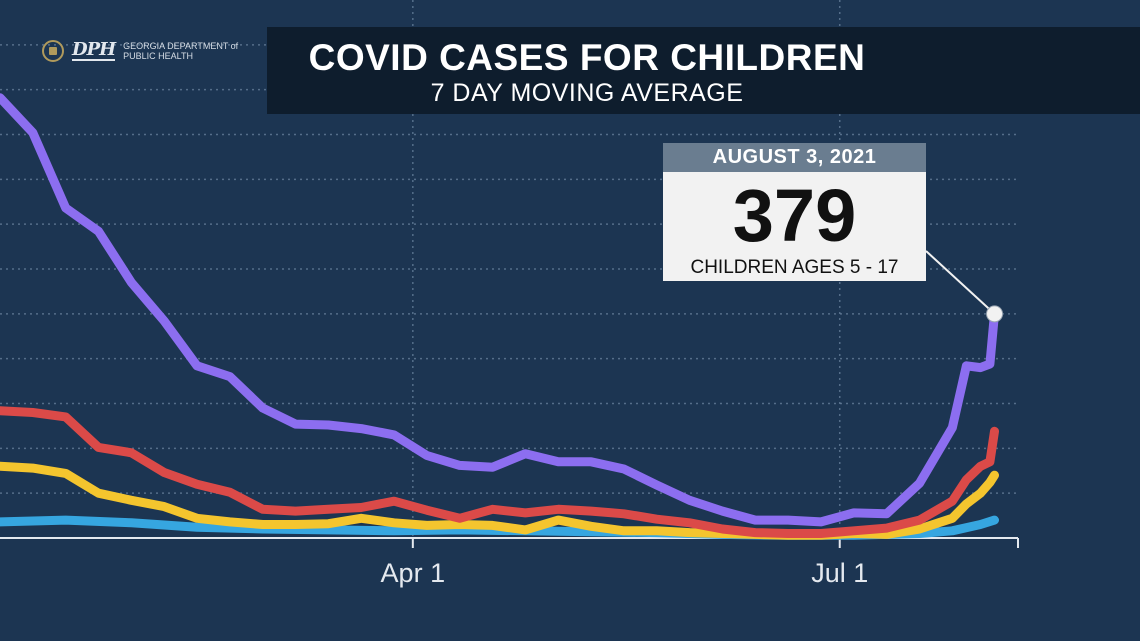 The image size is (1140, 641). I want to click on georgia-seal-icon, so click(53, 51).